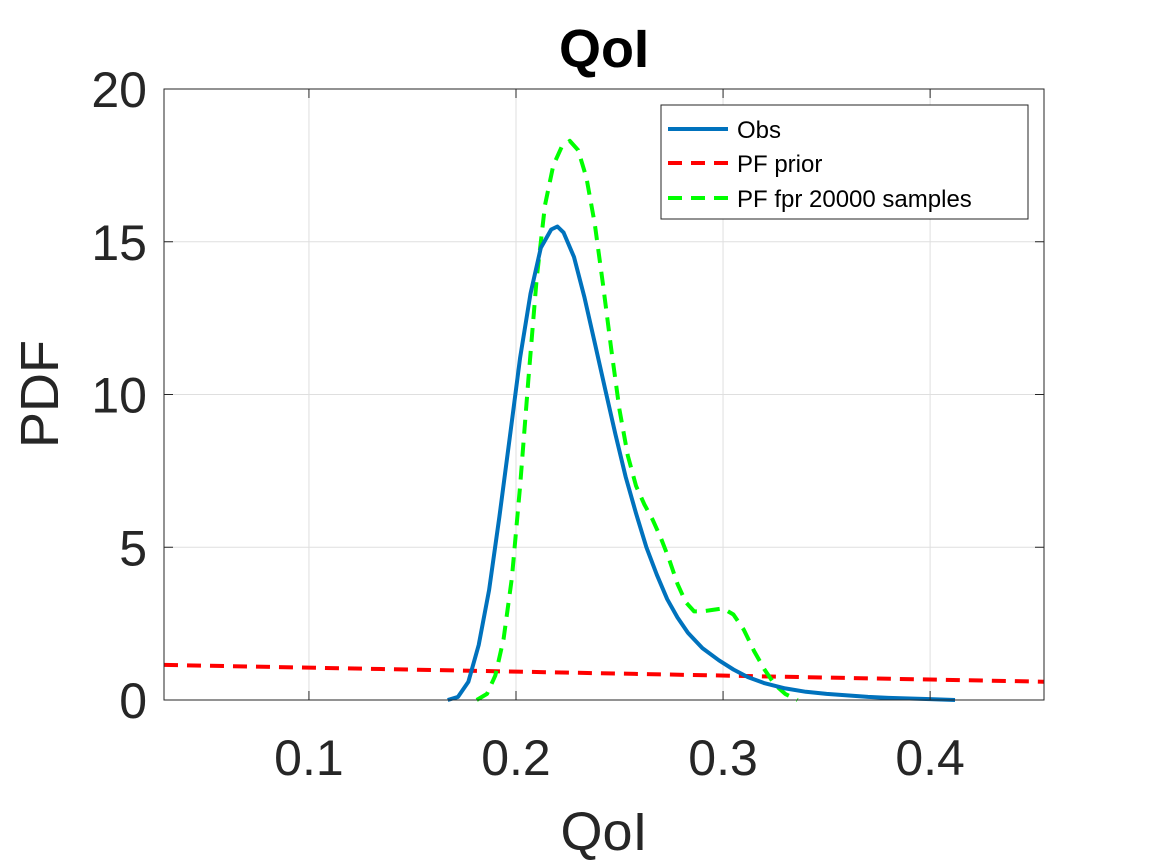 Image resolution: width=1152 pixels, height=864 pixels. What do you see at coordinates (603, 832) in the screenshot?
I see `x-axis-label: QoI` at bounding box center [603, 832].